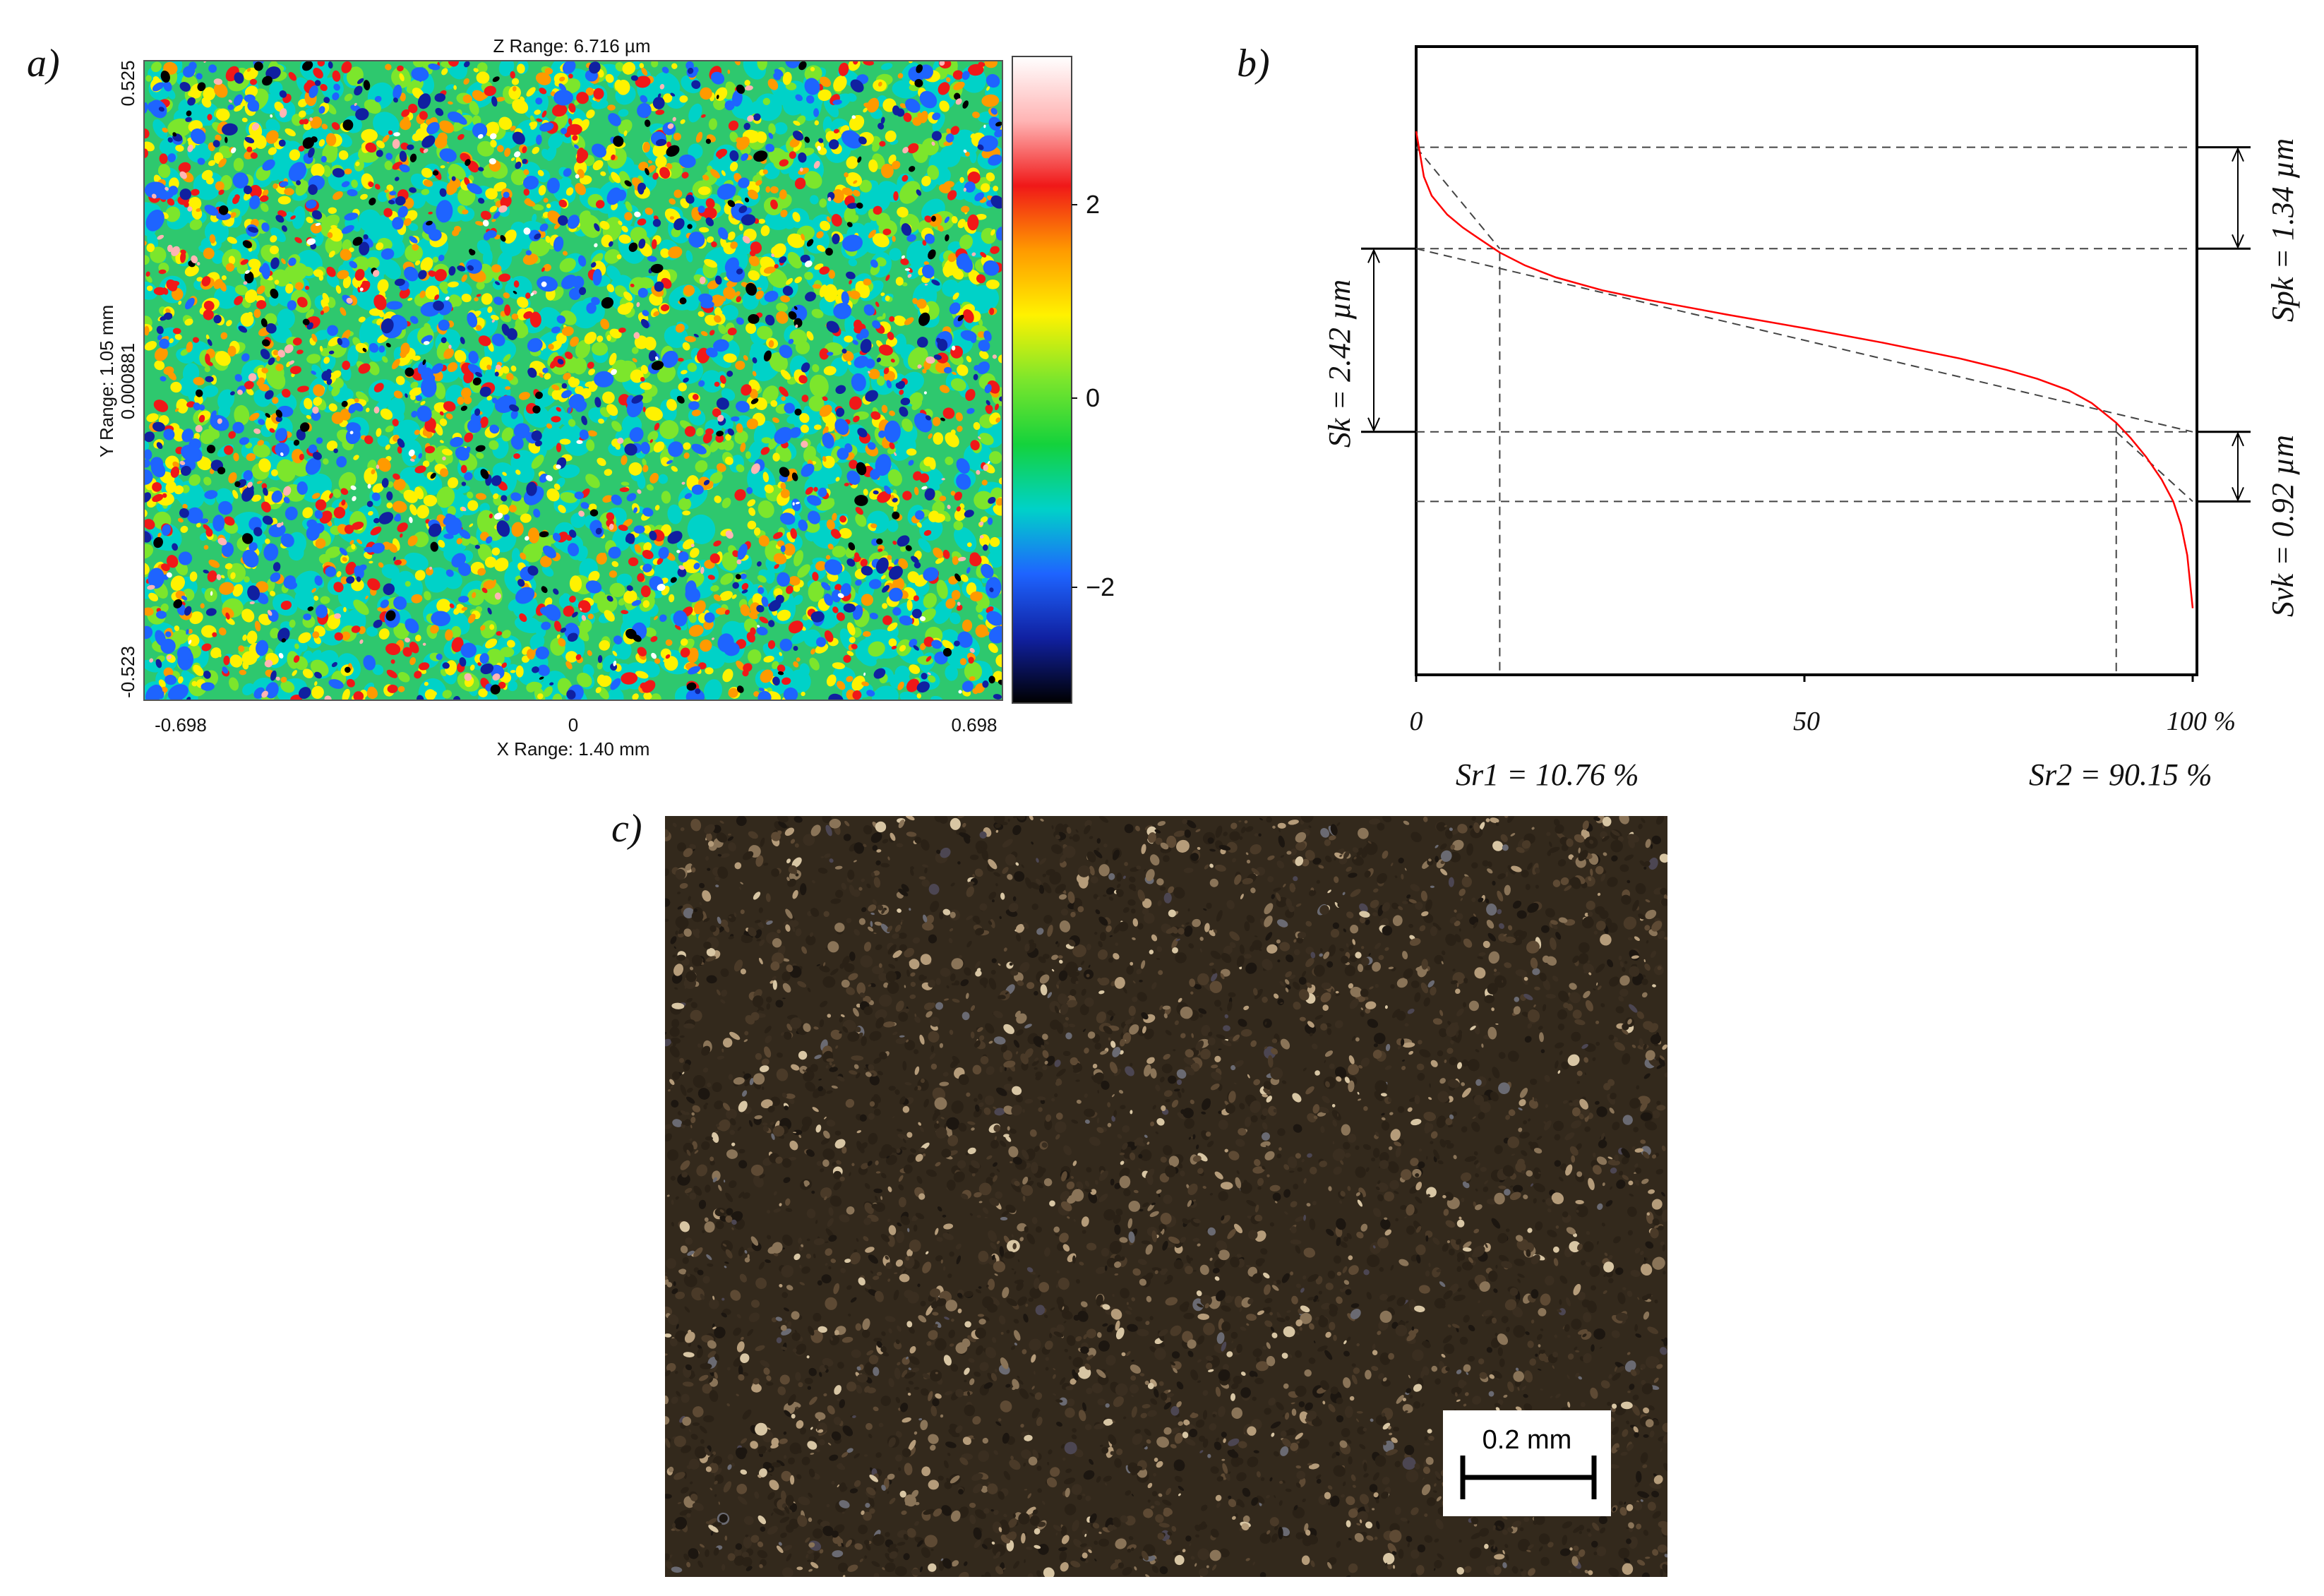 The image size is (2324, 1596). I want to click on sr2-label: Sr2 = 90.15 %, so click(2120, 775).